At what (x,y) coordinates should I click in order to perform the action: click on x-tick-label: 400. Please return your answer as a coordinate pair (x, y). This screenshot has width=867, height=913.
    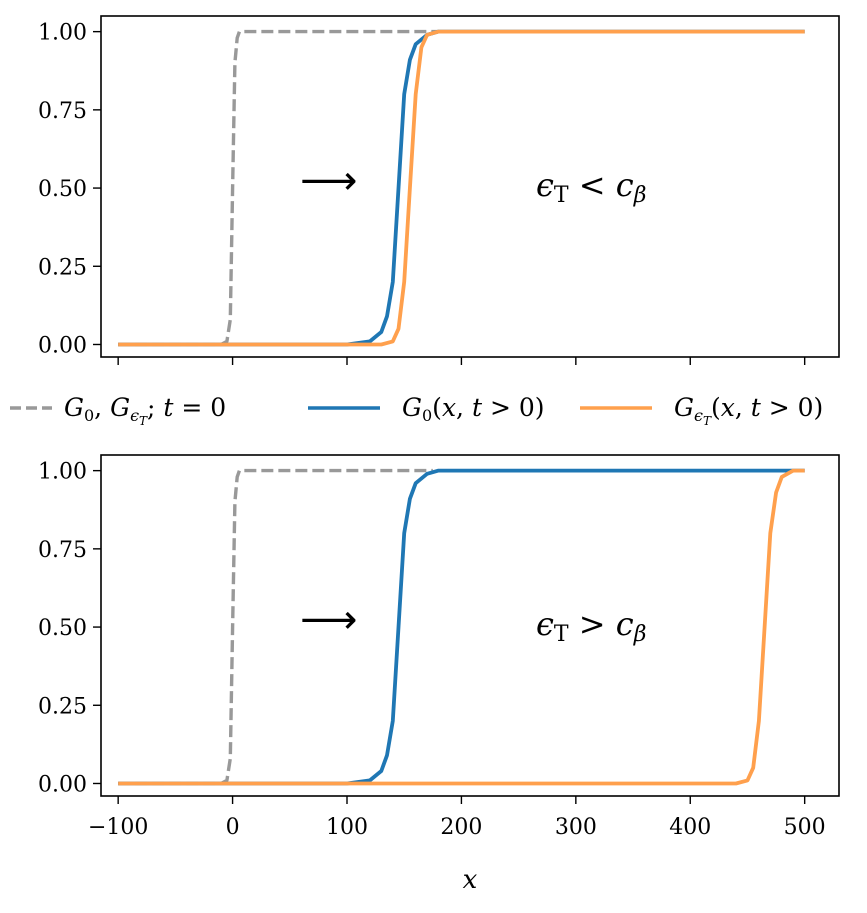
    Looking at the image, I should click on (690, 827).